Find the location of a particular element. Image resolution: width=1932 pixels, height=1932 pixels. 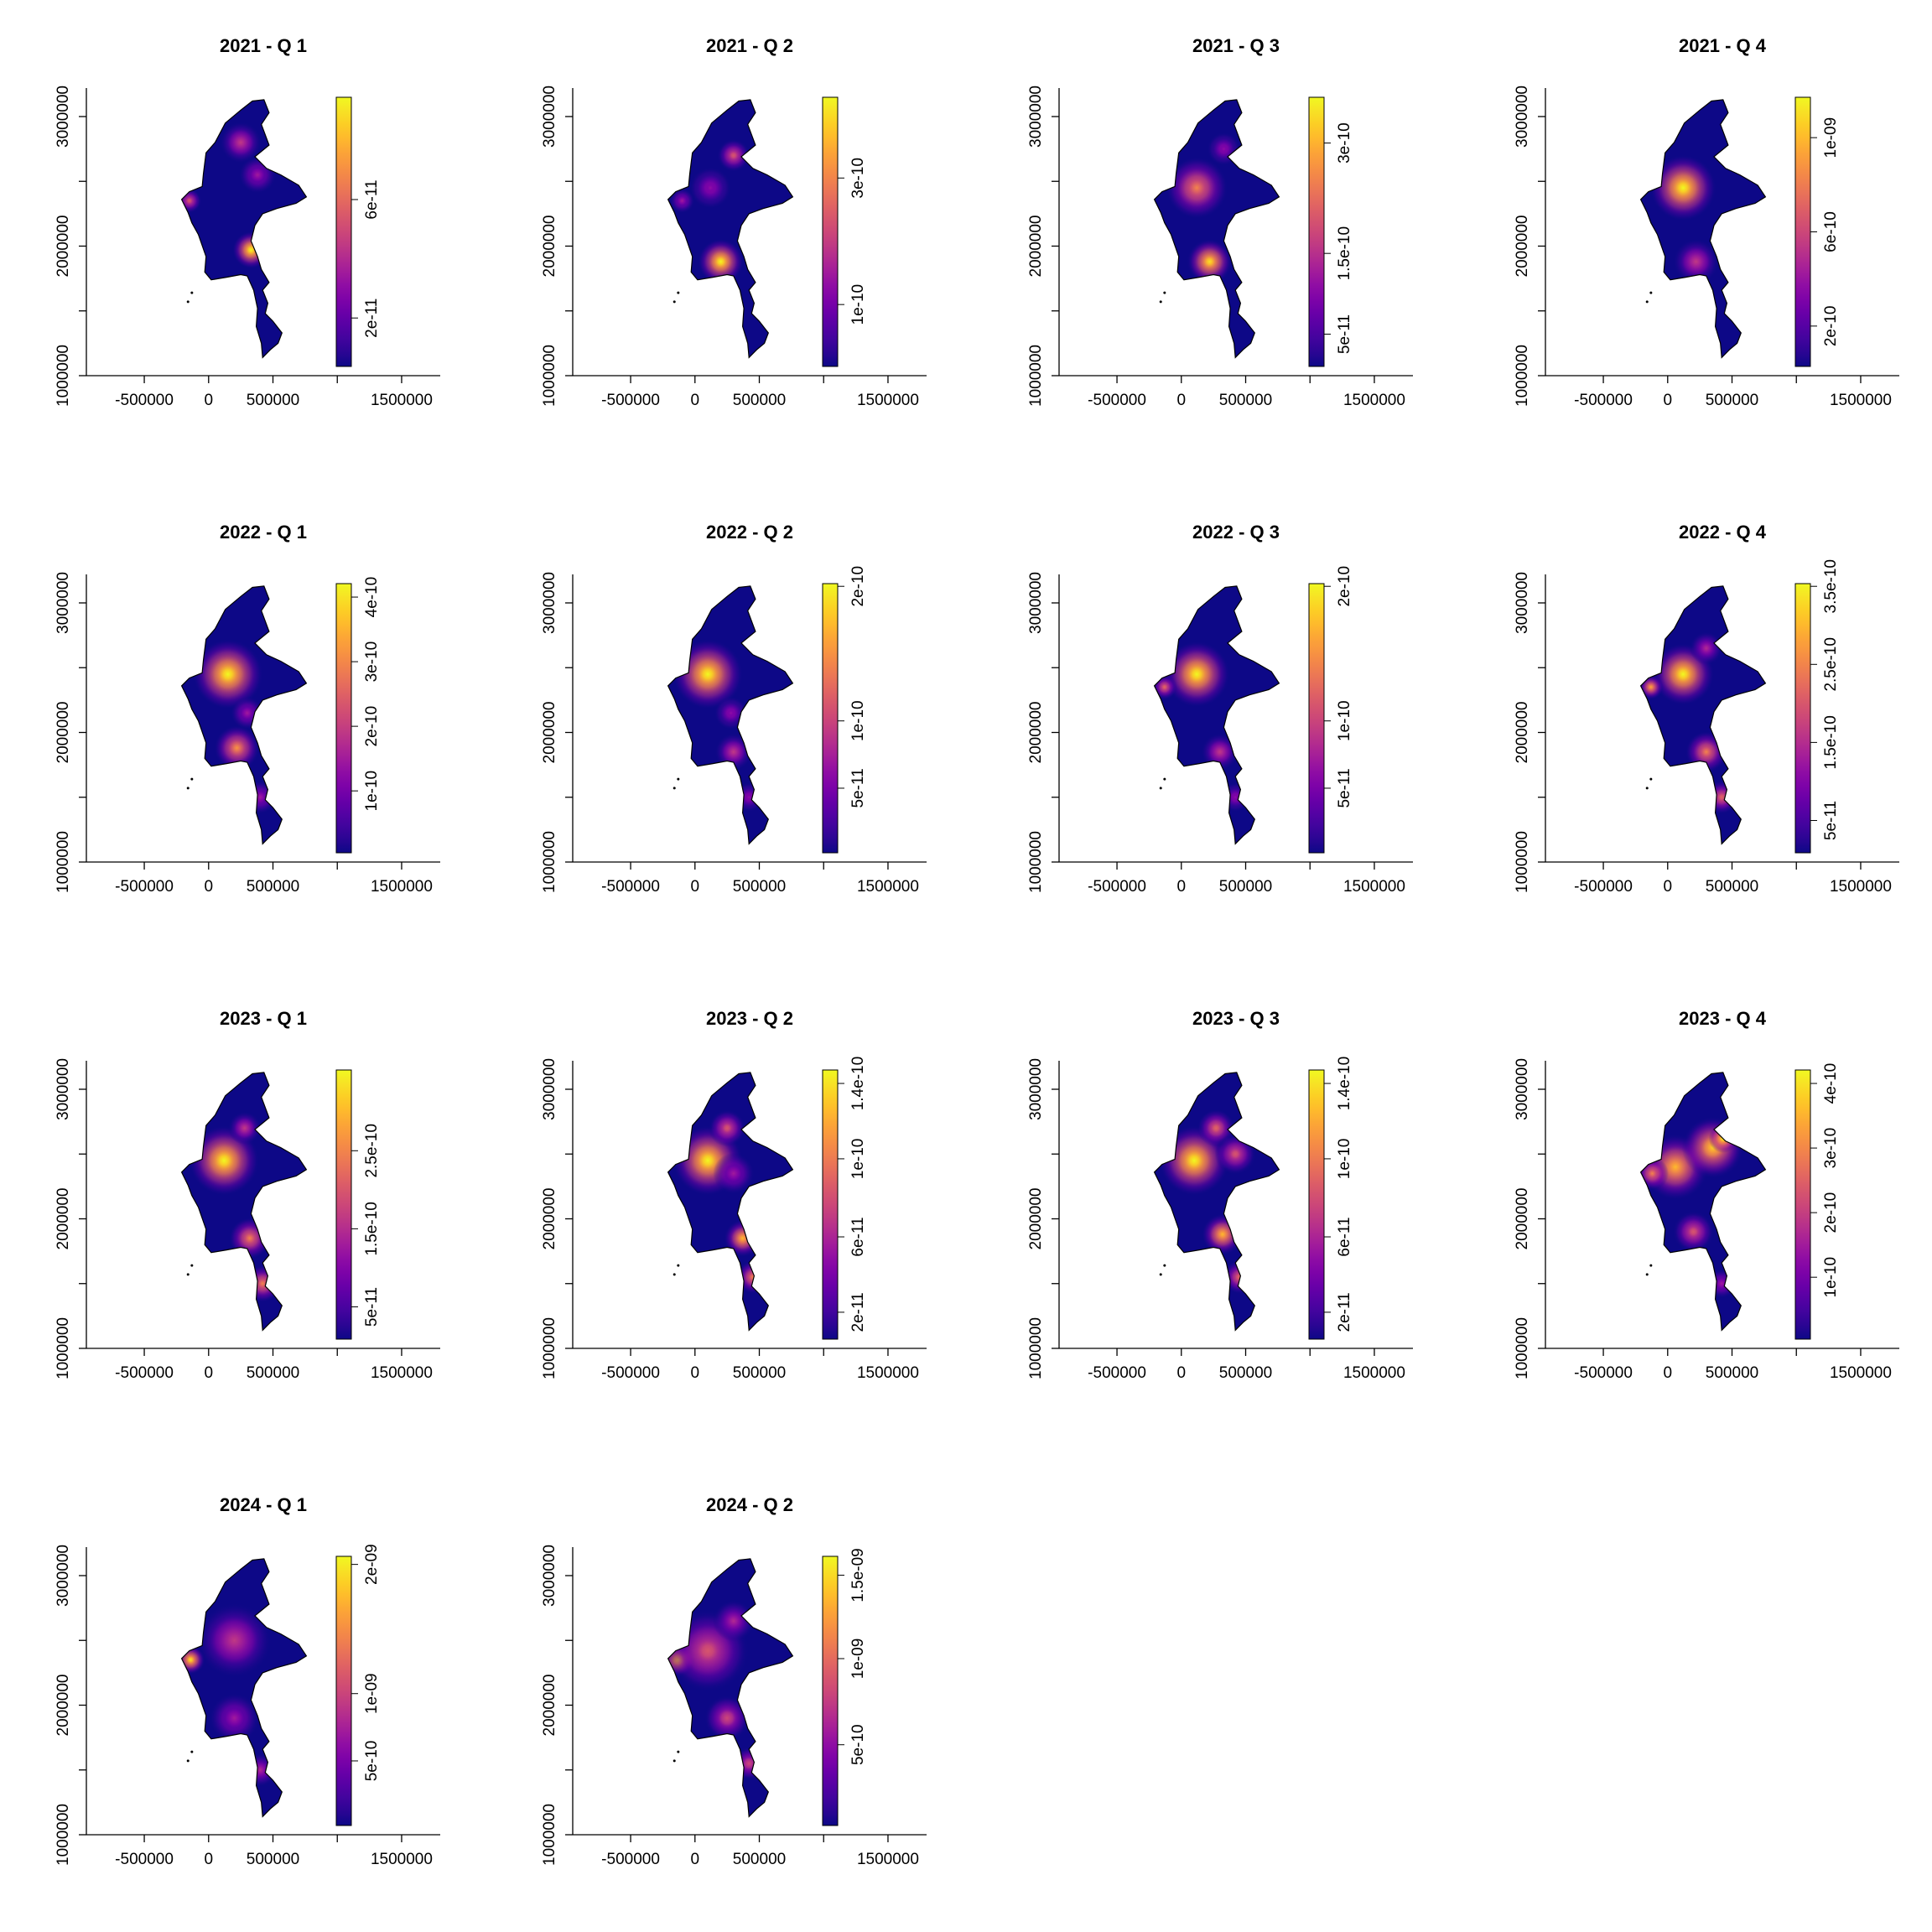

legend-tick-label: 5e-10 is located at coordinates (372, 1761).